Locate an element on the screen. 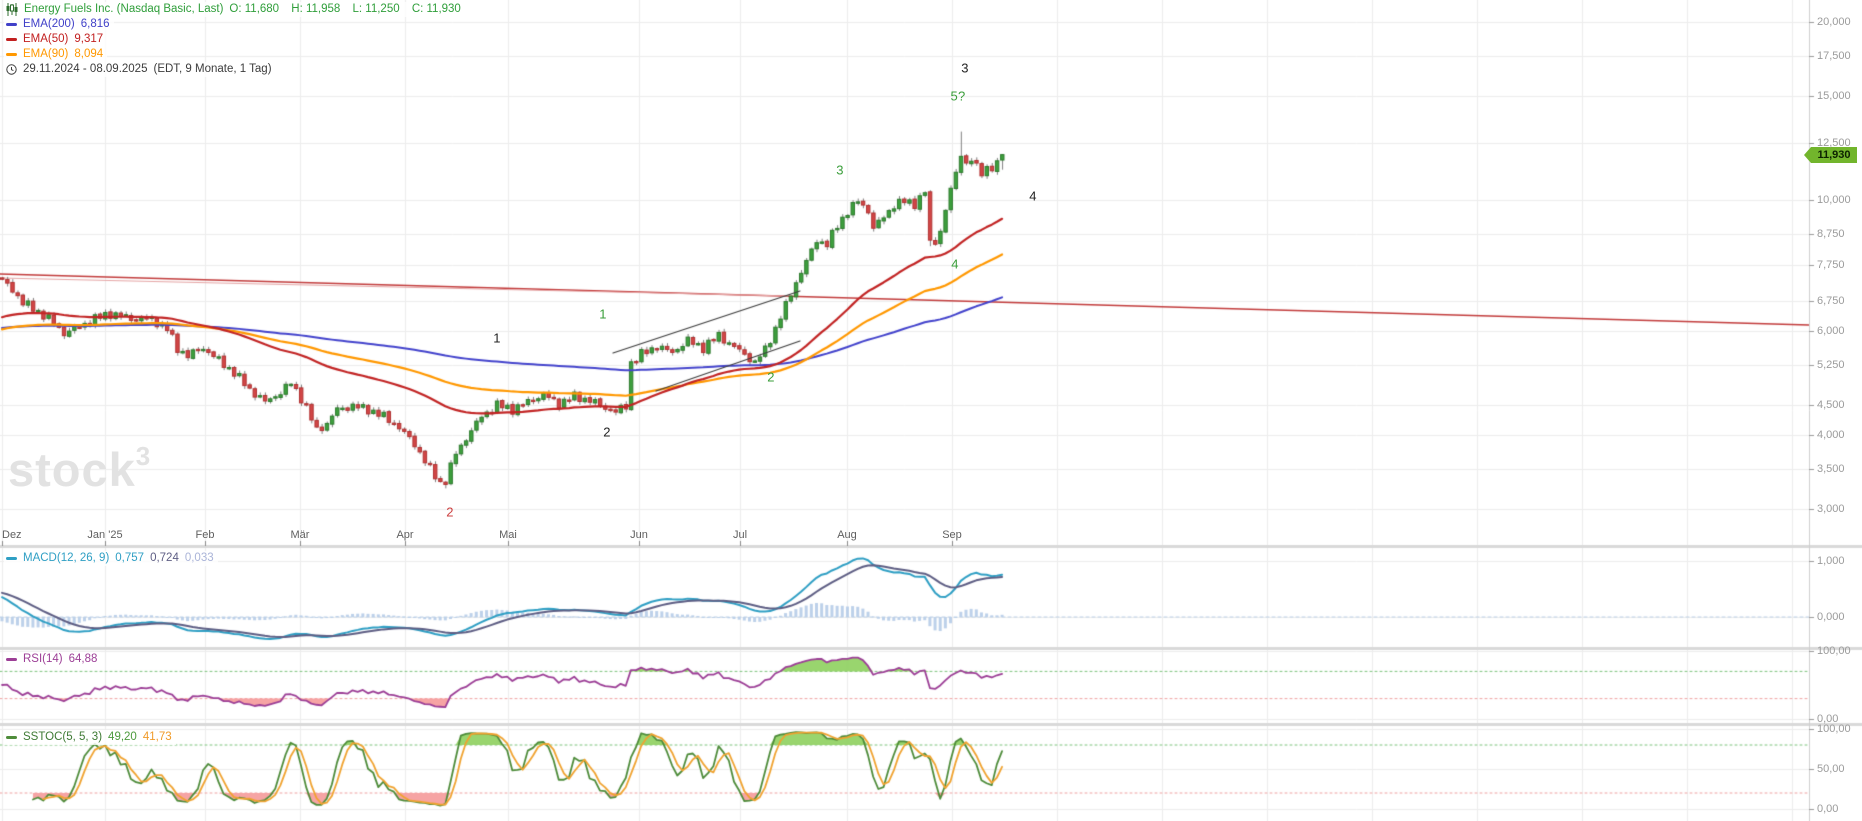 This screenshot has height=821, width=1862. macd-axis-label: 0,000 is located at coordinates (1831, 617).